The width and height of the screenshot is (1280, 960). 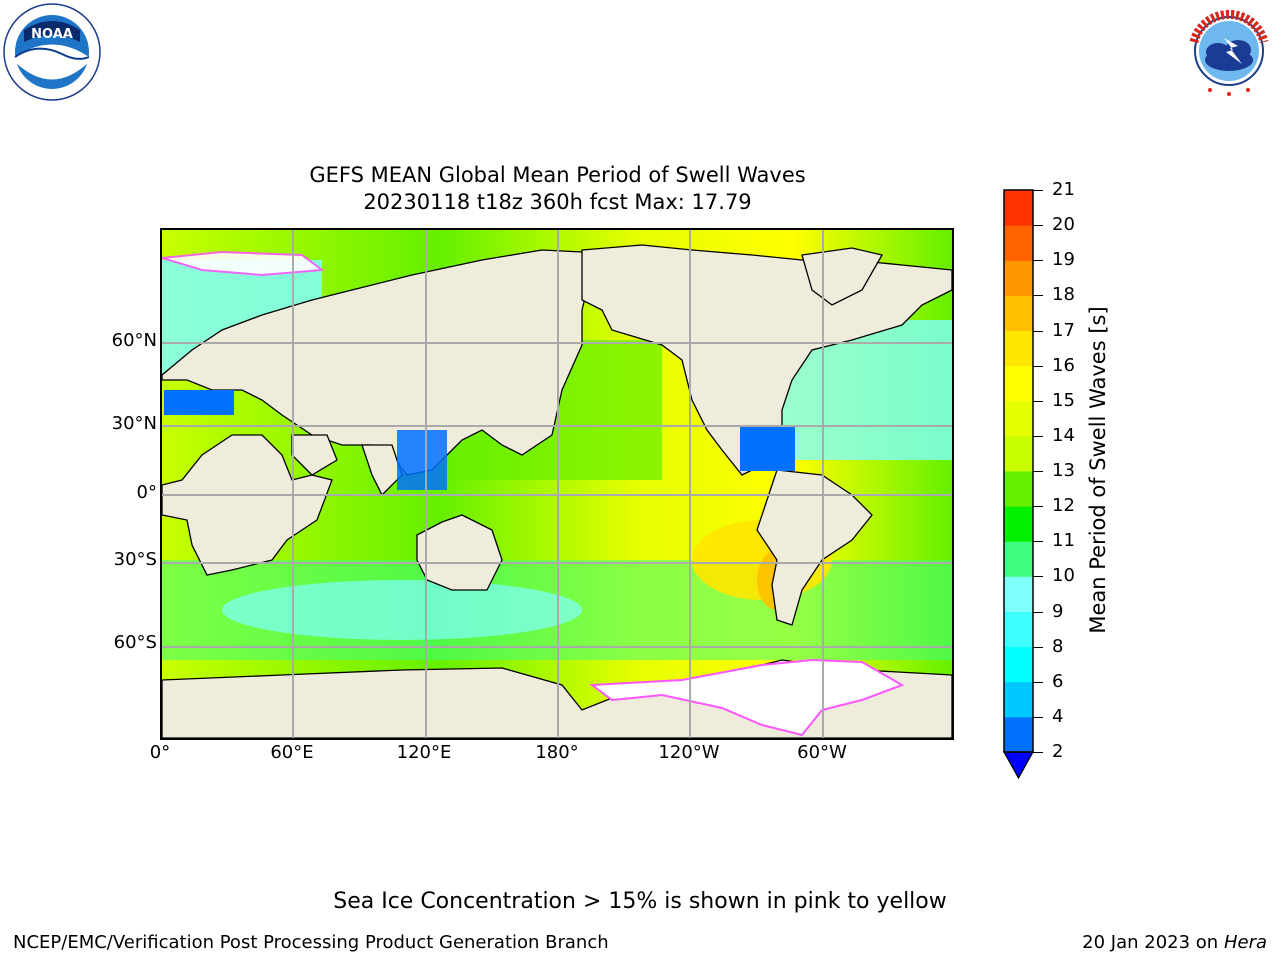 What do you see at coordinates (1063, 576) in the screenshot?
I see `colorbar-tick-label: 10` at bounding box center [1063, 576].